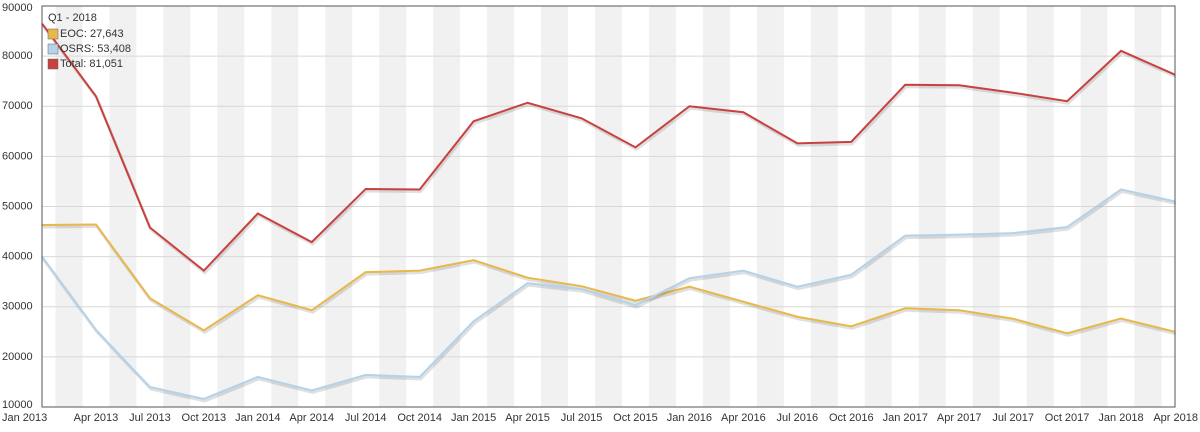  I want to click on x-tick-label: Jan 2018, so click(1120, 418).